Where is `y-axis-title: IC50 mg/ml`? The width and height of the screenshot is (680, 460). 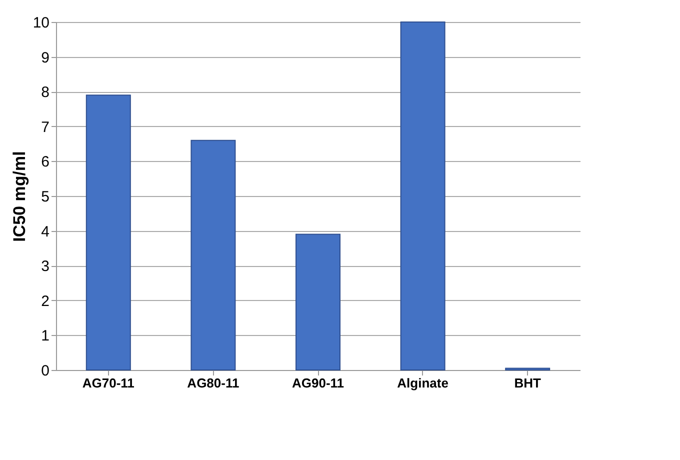 y-axis-title: IC50 mg/ml is located at coordinates (19, 196).